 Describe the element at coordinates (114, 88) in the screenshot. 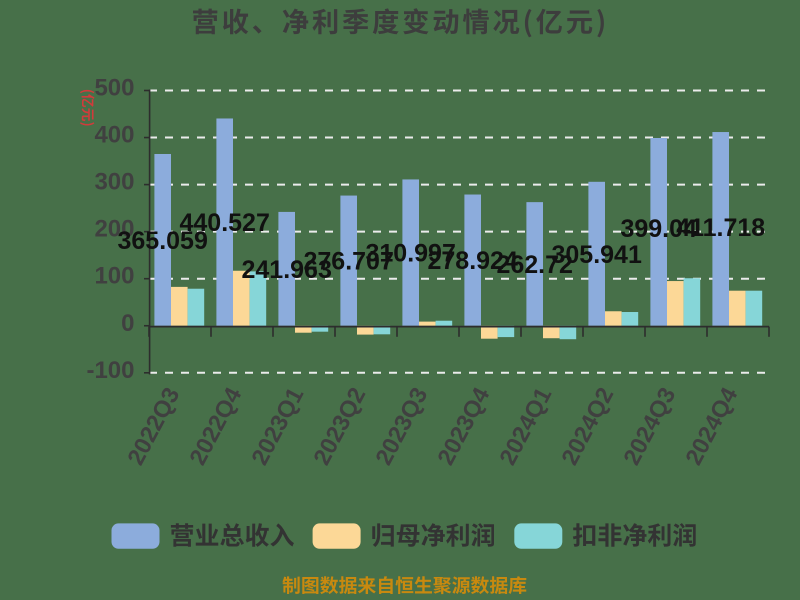

I see `svg-text: 500` at that location.